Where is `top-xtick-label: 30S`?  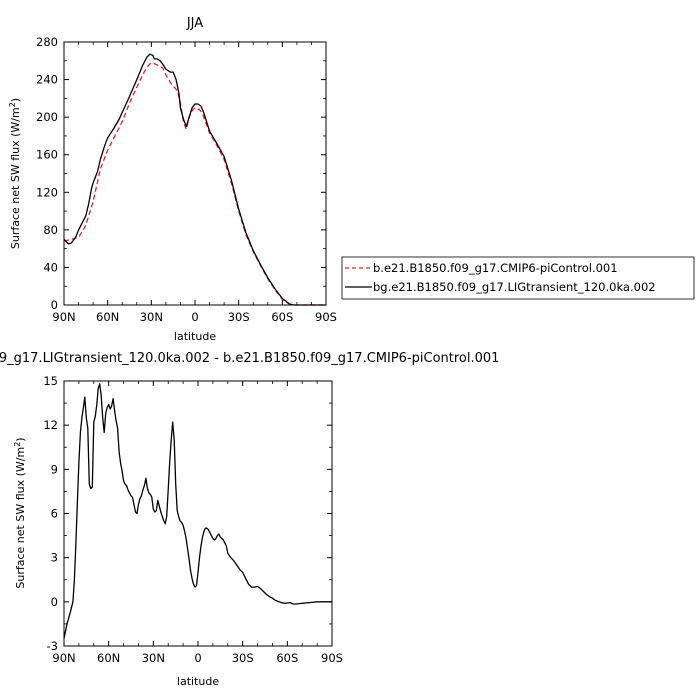 top-xtick-label: 30S is located at coordinates (239, 317).